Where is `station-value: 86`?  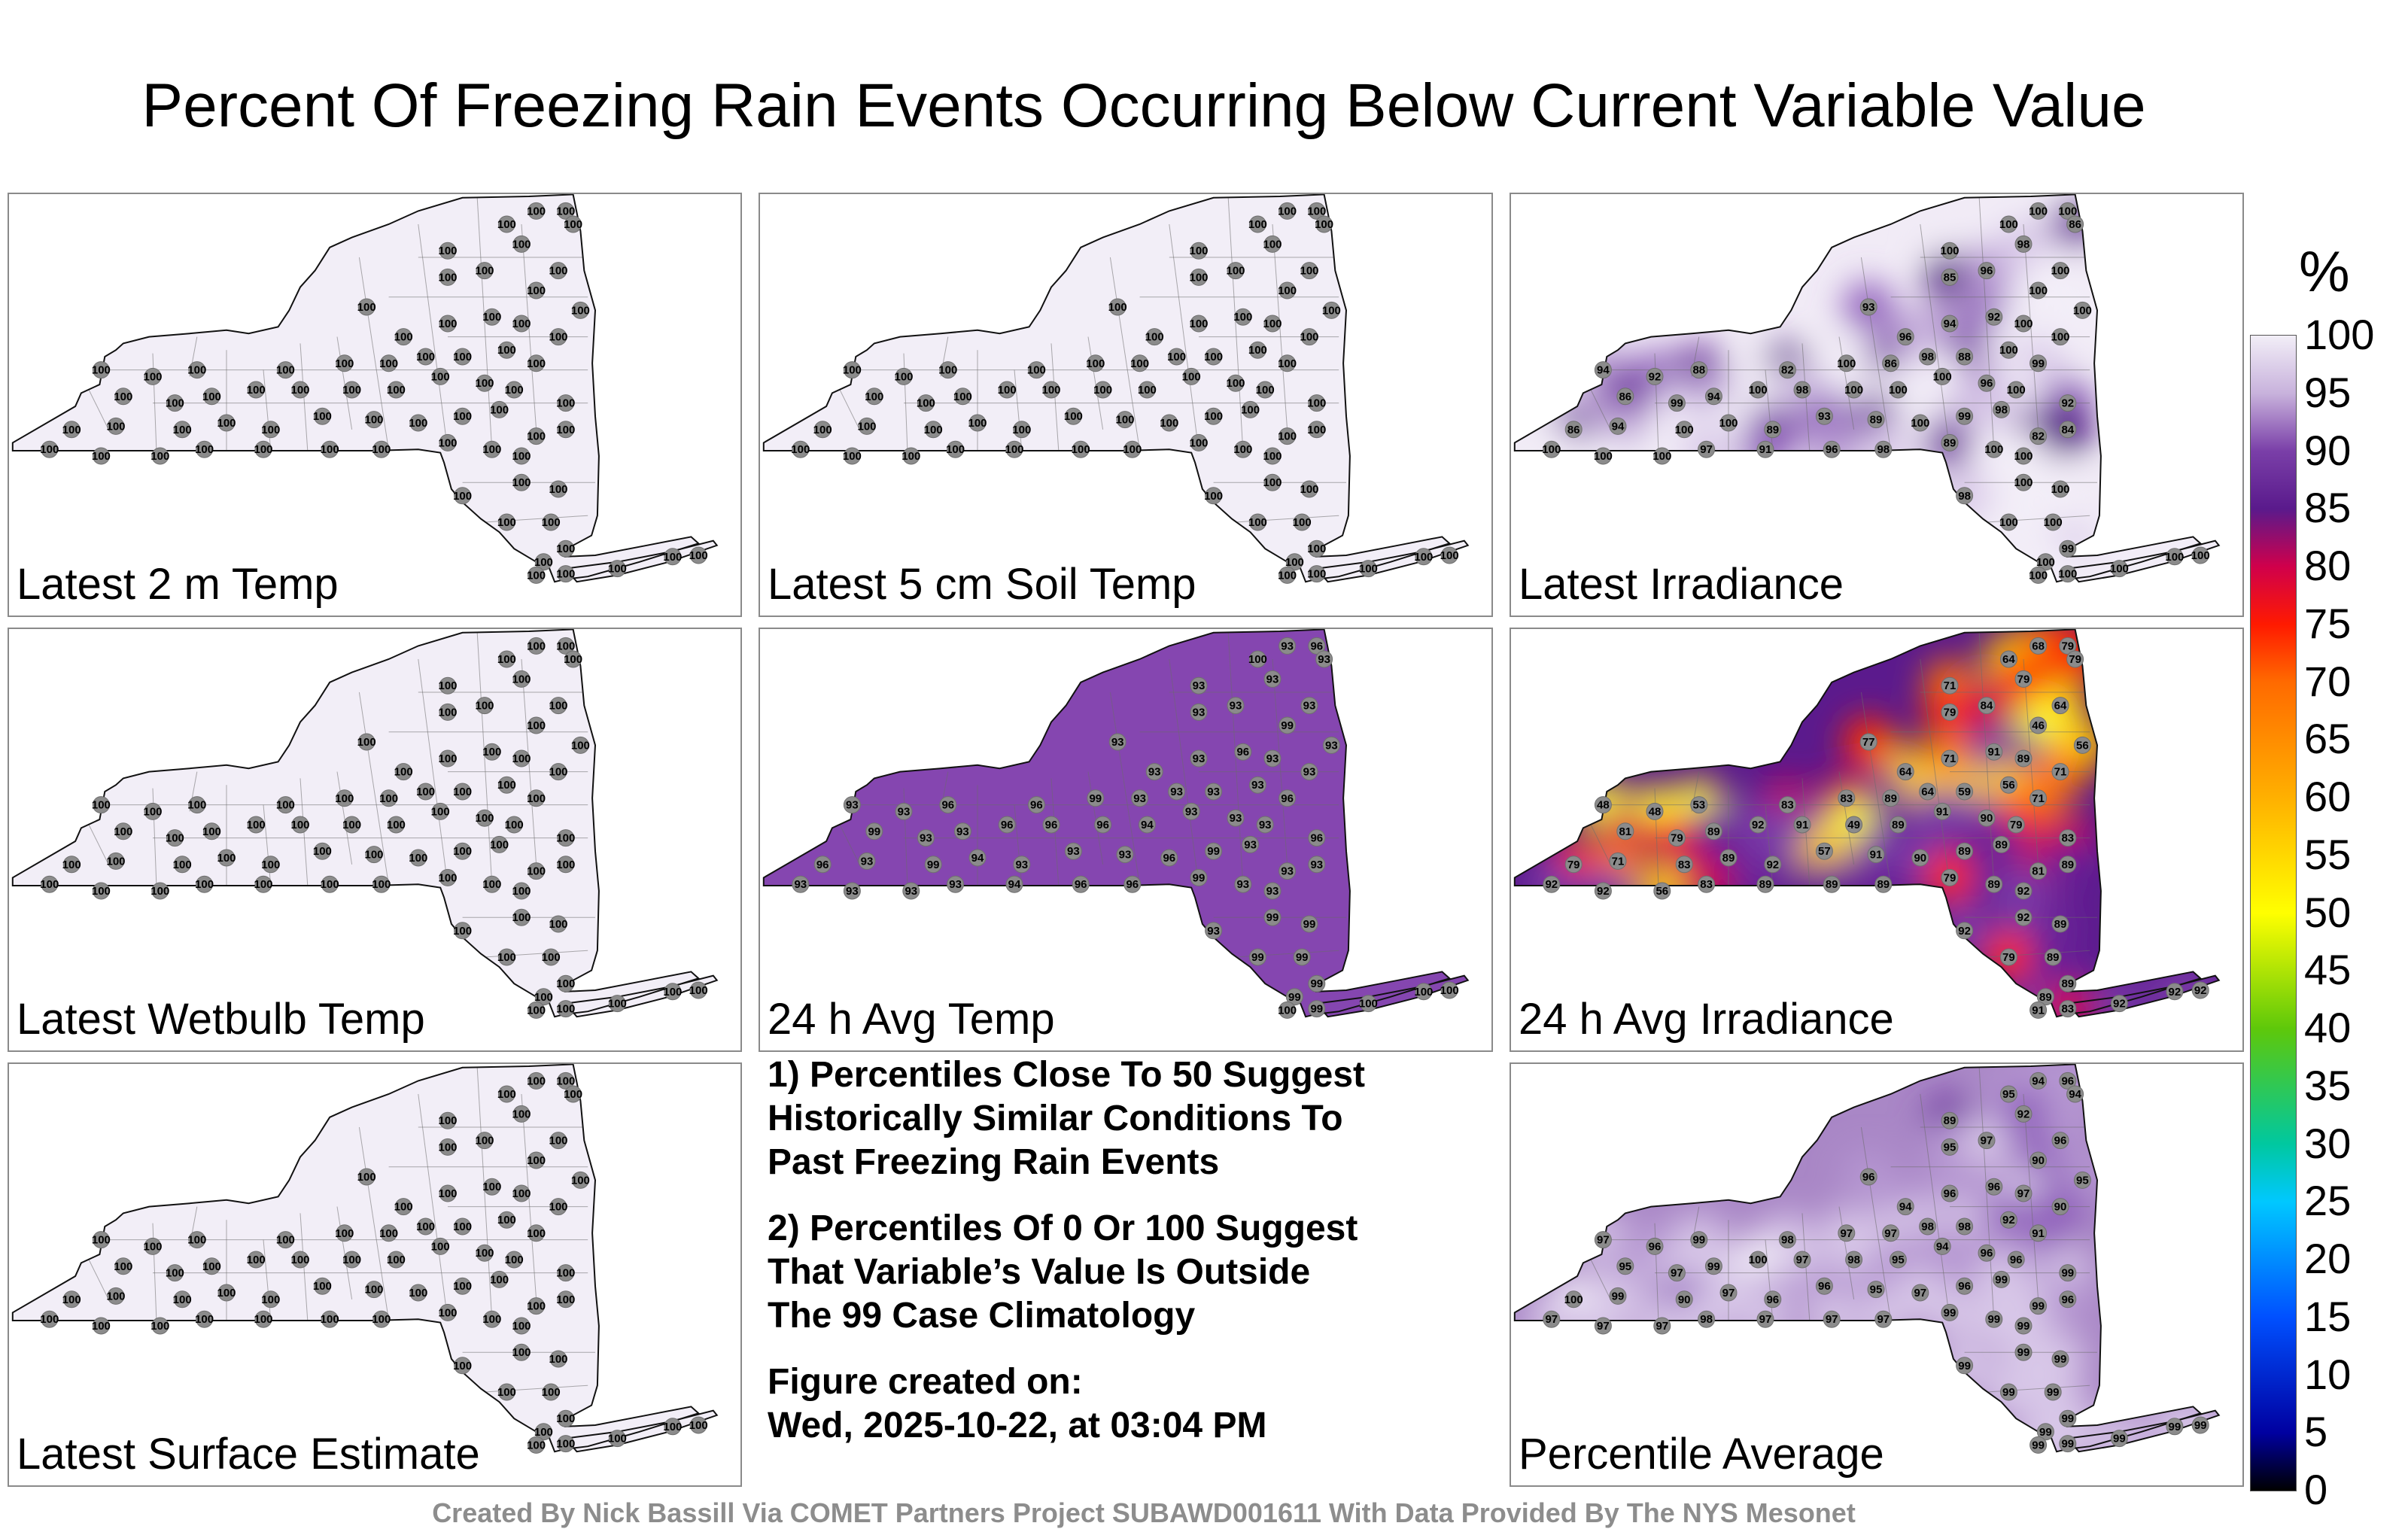
station-value: 86 is located at coordinates (2075, 224).